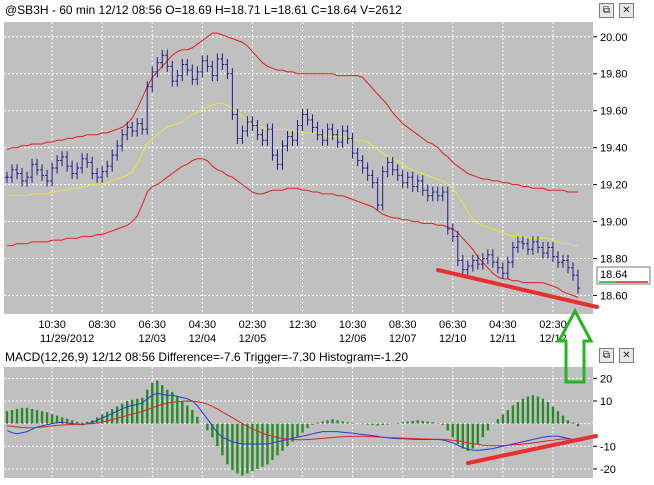 Image resolution: width=654 pixels, height=485 pixels. What do you see at coordinates (614, 38) in the screenshot?
I see `price-y-tick-label: 20.00` at bounding box center [614, 38].